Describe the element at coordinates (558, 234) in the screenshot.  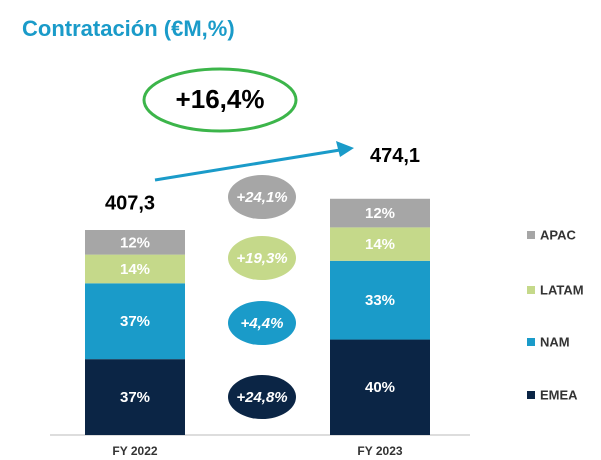
I see `legend-label: APAC` at that location.